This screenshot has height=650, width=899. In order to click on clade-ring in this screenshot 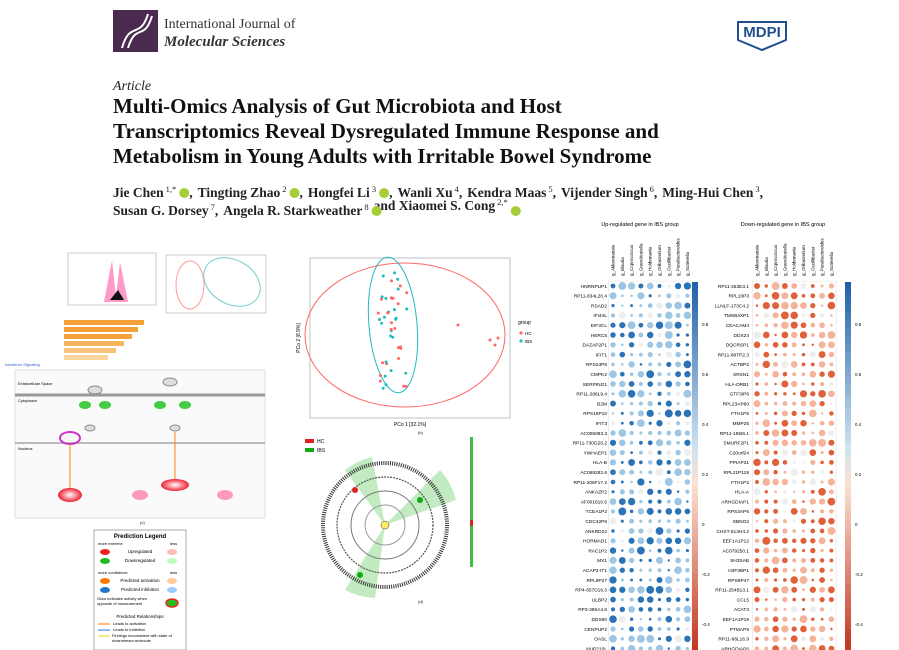, I will do `click(385, 525)`.